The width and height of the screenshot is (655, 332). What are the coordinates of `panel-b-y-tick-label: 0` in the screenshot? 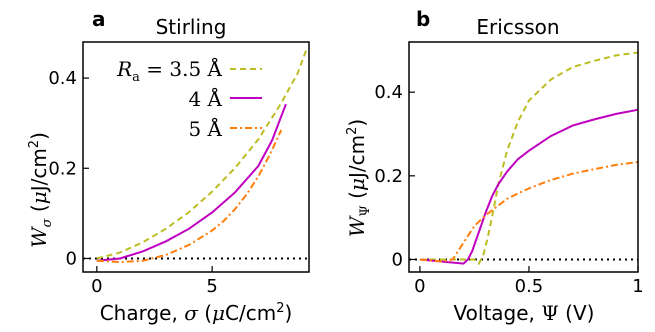 It's located at (397, 259).